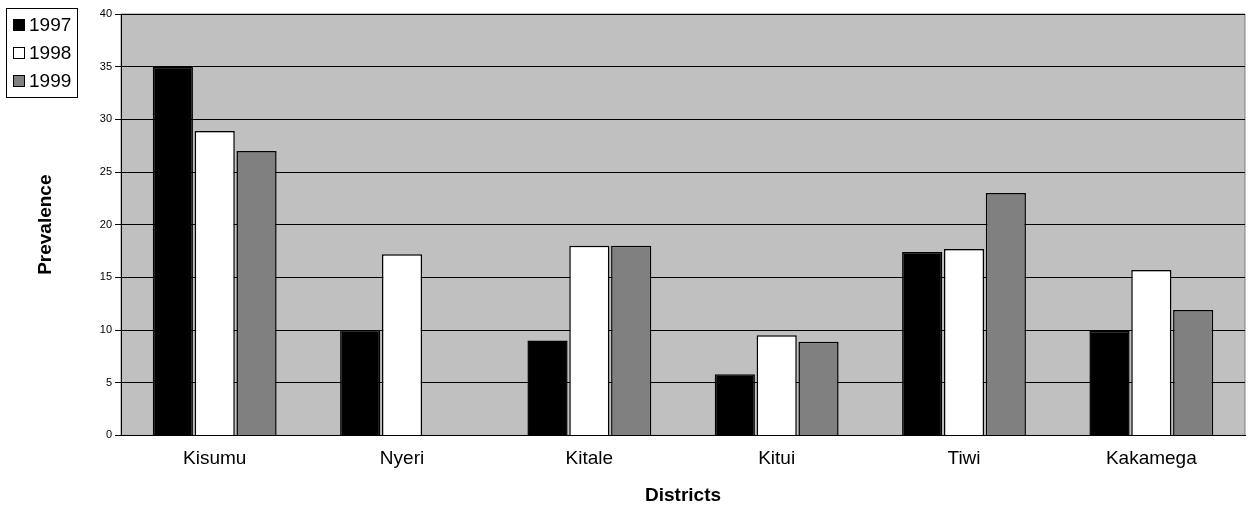 The width and height of the screenshot is (1251, 515). What do you see at coordinates (589, 458) in the screenshot?
I see `x-tick-label: Kitale` at bounding box center [589, 458].